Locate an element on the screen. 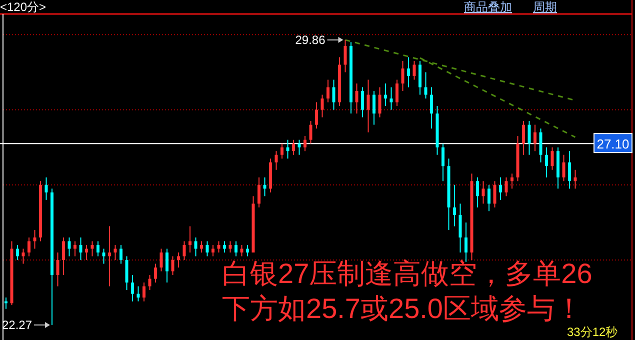  annotation: 33分12秒 is located at coordinates (592, 332).